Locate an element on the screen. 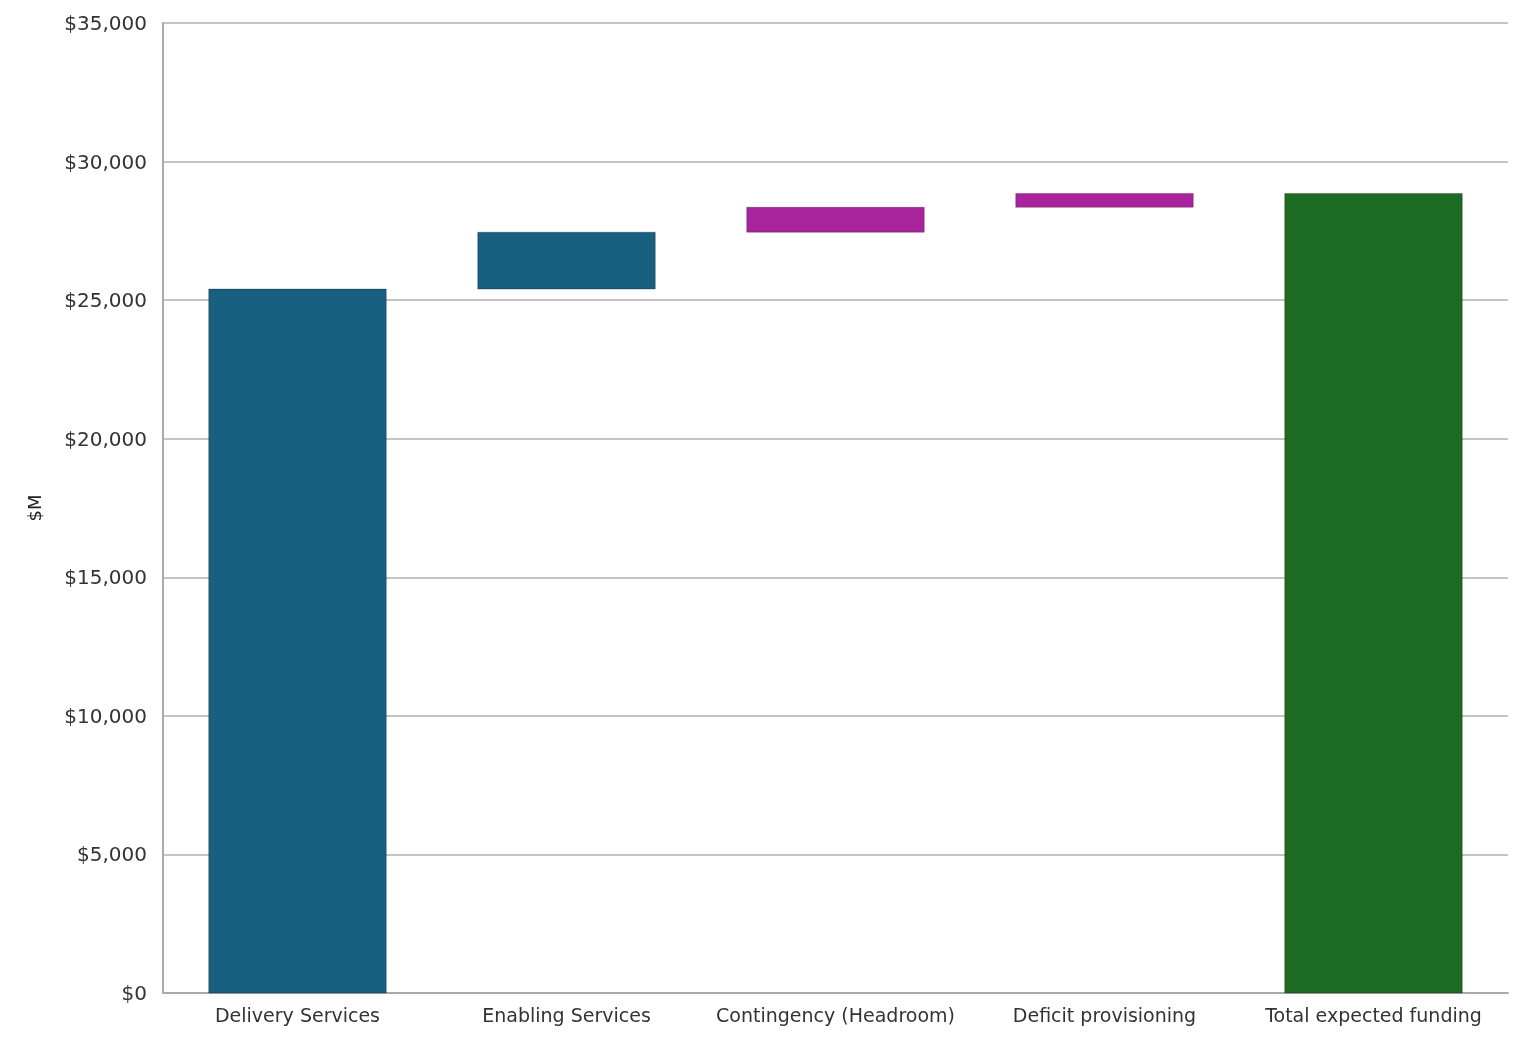  x-tick-label: Delivery Services is located at coordinates (297, 1014).